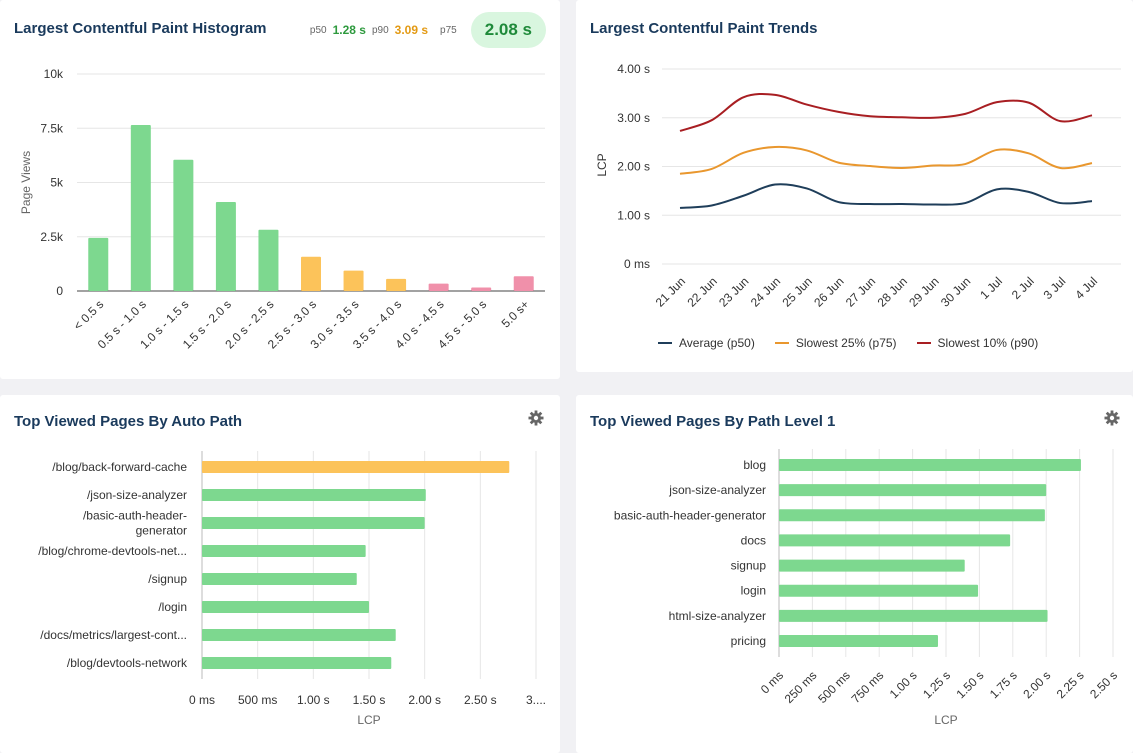 This screenshot has width=1133, height=753. I want to click on percentile-summary: p50 1.28 s p90 3.09 s p75 2.08 s, so click(428, 30).